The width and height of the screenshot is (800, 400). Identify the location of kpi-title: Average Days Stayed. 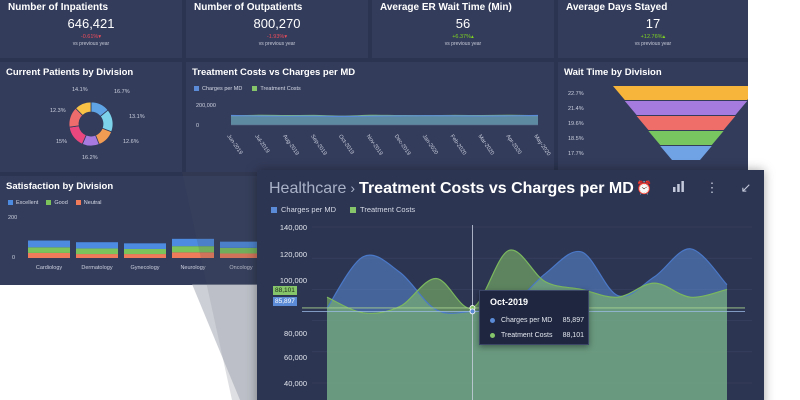
(617, 7).